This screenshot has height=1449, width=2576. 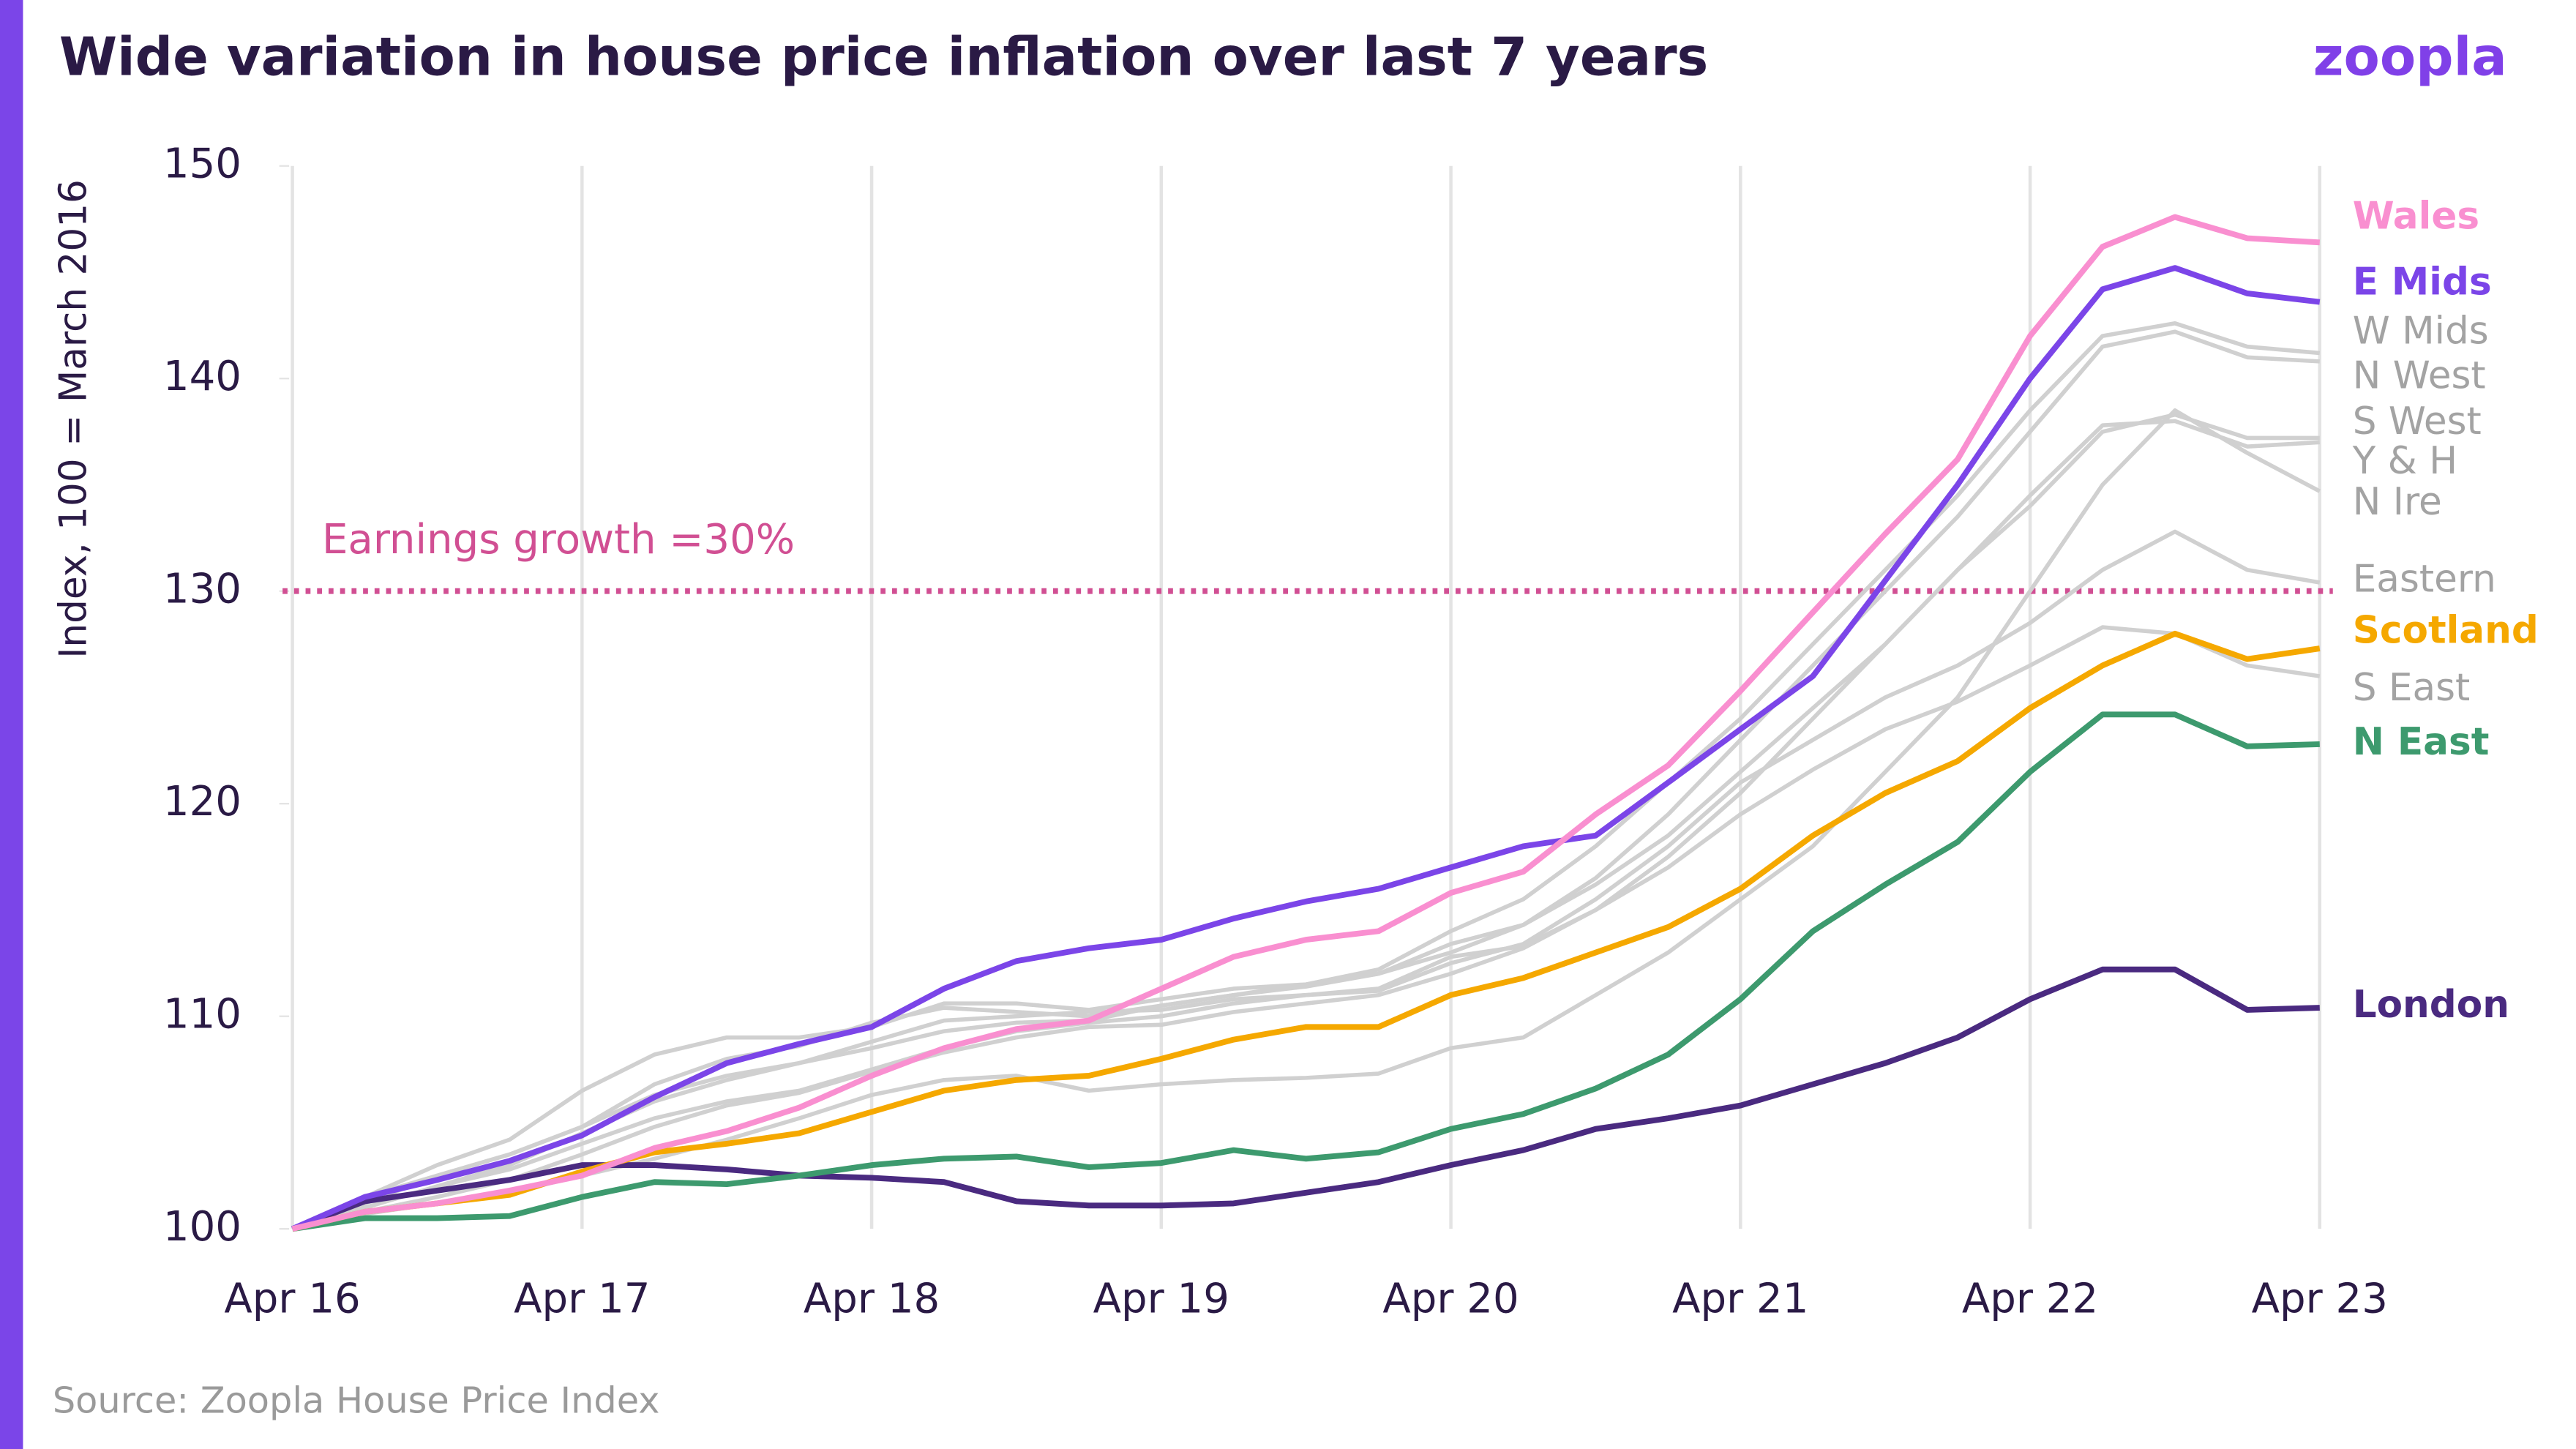 I want to click on y-tick-label: 130, so click(x=202, y=589).